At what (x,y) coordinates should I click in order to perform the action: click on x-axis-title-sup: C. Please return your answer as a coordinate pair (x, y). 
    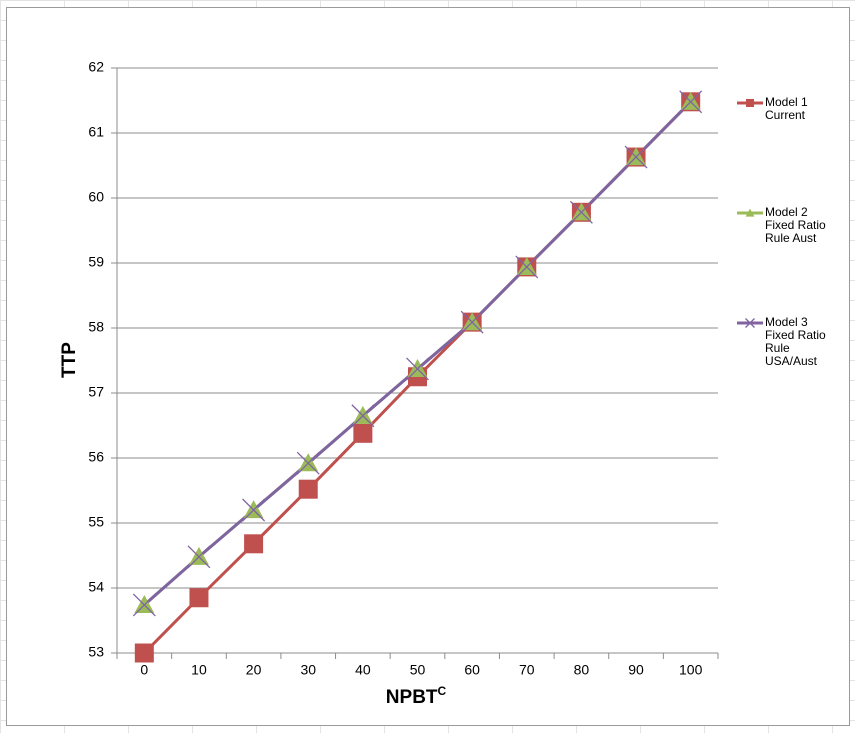
    Looking at the image, I should click on (442, 691).